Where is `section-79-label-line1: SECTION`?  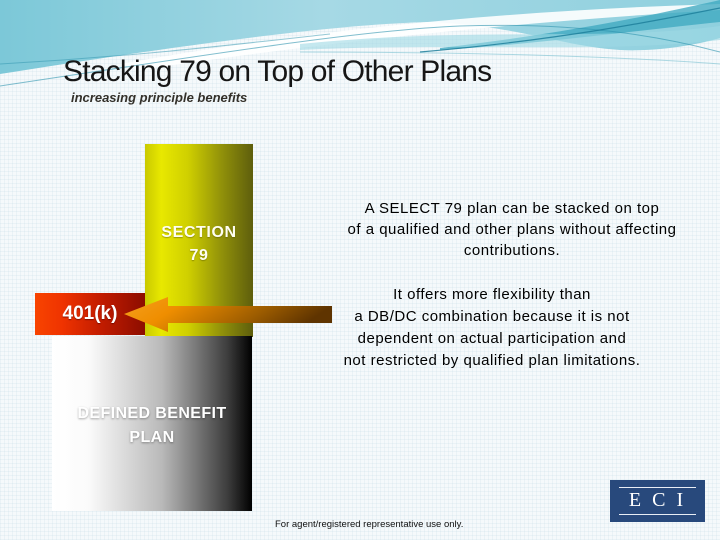
section-79-label-line1: SECTION is located at coordinates (199, 232).